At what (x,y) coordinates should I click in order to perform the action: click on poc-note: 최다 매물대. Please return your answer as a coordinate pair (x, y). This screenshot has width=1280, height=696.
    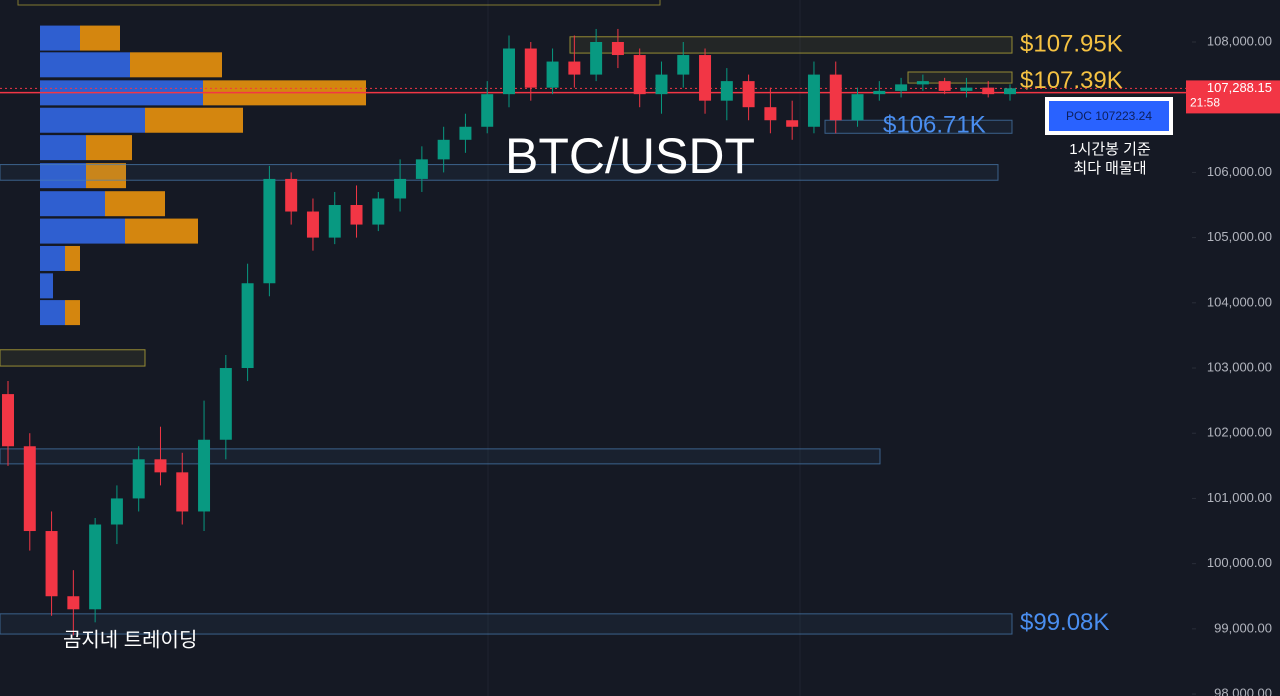
    Looking at the image, I should click on (1109, 168).